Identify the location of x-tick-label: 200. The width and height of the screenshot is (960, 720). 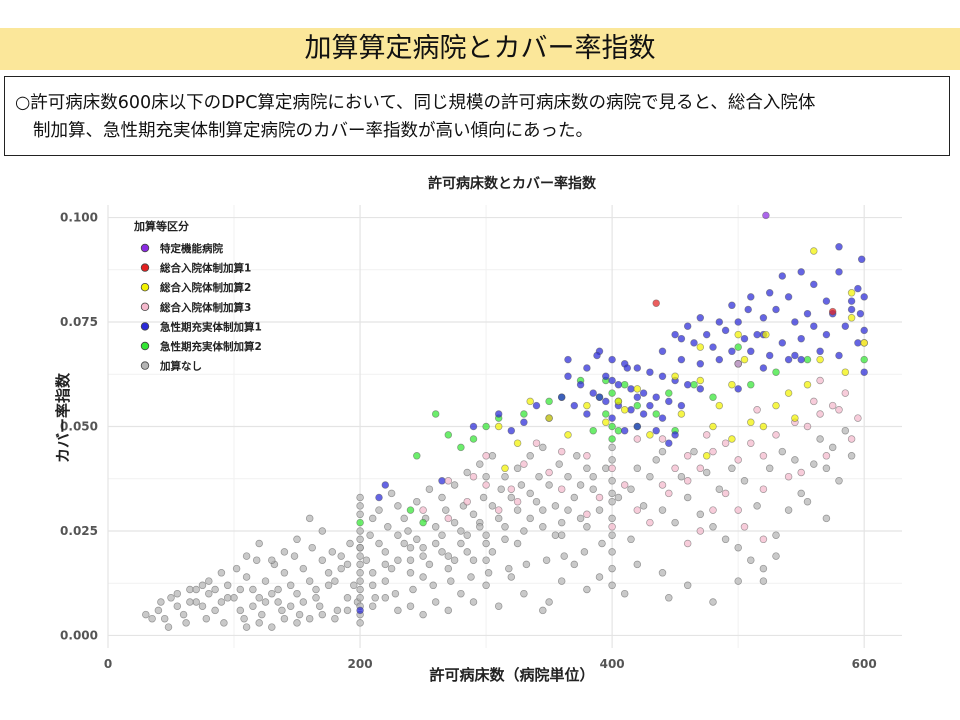
(360, 664).